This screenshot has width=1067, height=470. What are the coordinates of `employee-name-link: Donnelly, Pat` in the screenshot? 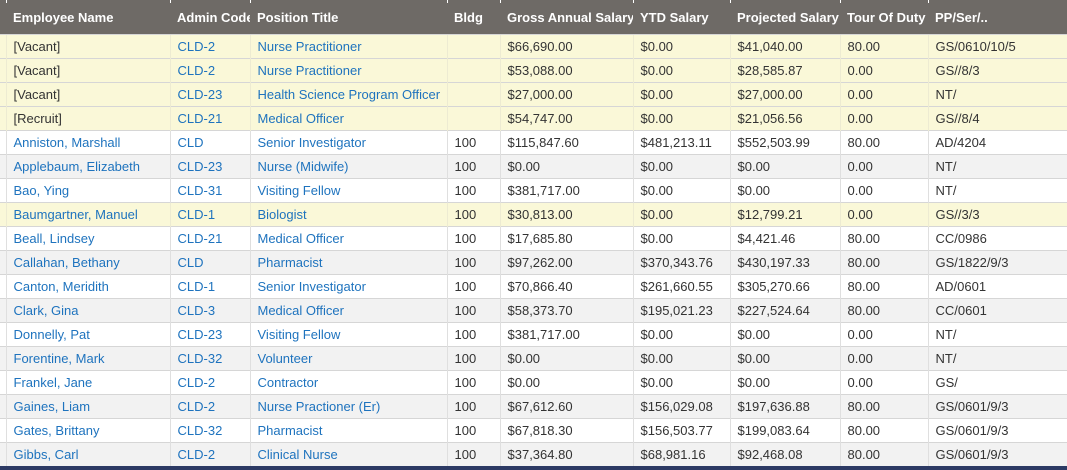 It's located at (51, 334).